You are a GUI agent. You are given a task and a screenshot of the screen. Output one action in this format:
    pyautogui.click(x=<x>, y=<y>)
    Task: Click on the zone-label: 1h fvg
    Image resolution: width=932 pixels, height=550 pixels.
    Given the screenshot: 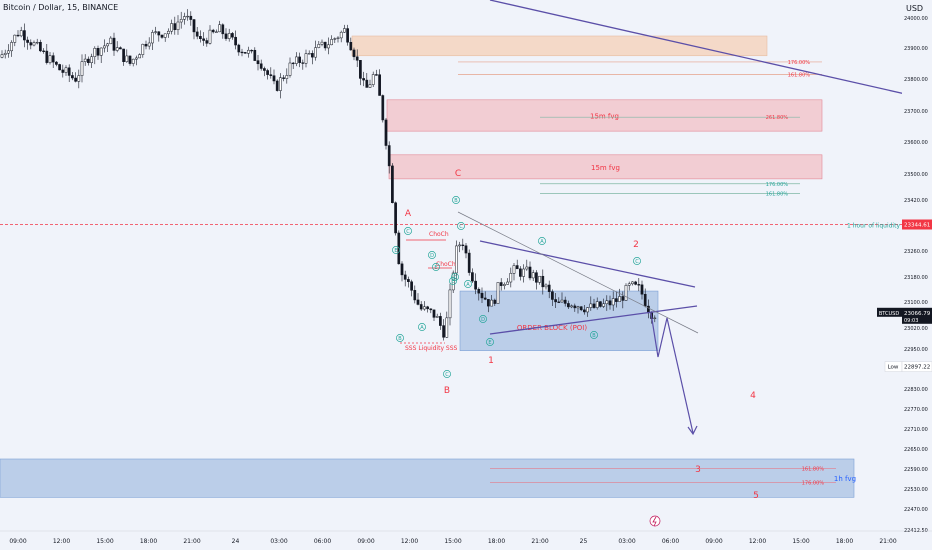 What is the action you would take?
    pyautogui.click(x=845, y=479)
    